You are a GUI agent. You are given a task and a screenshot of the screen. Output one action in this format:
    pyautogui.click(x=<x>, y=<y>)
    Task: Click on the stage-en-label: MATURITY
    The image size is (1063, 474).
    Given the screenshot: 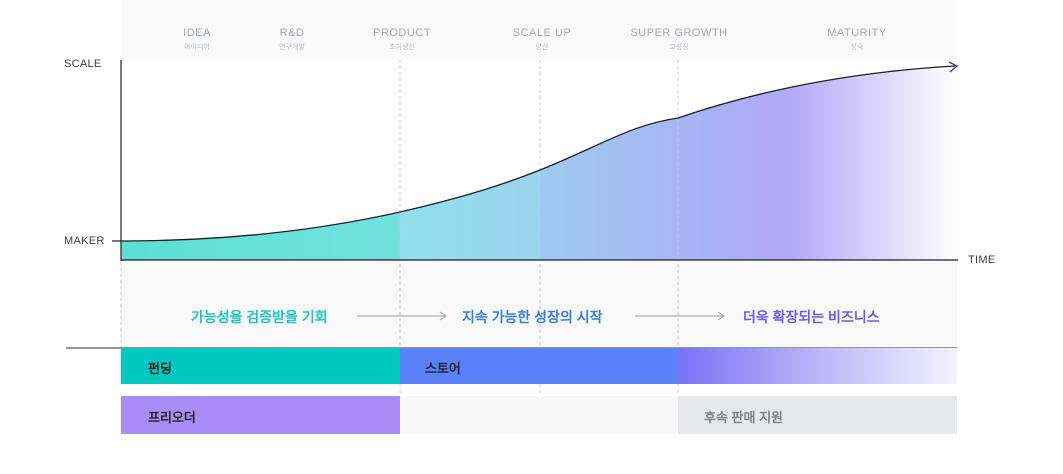 What is the action you would take?
    pyautogui.click(x=857, y=33)
    